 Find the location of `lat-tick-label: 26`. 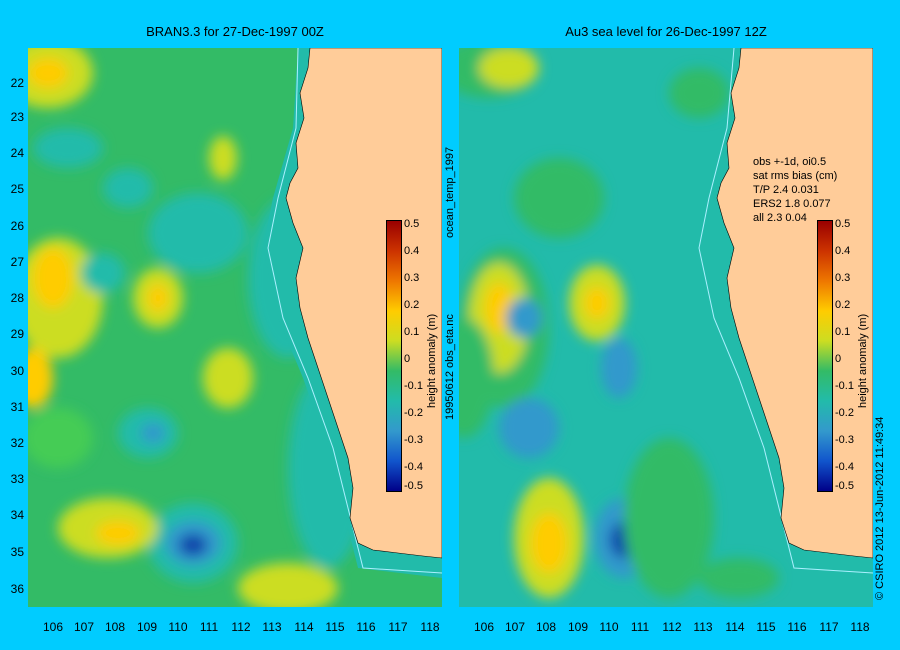

lat-tick-label: 26 is located at coordinates (17, 226).